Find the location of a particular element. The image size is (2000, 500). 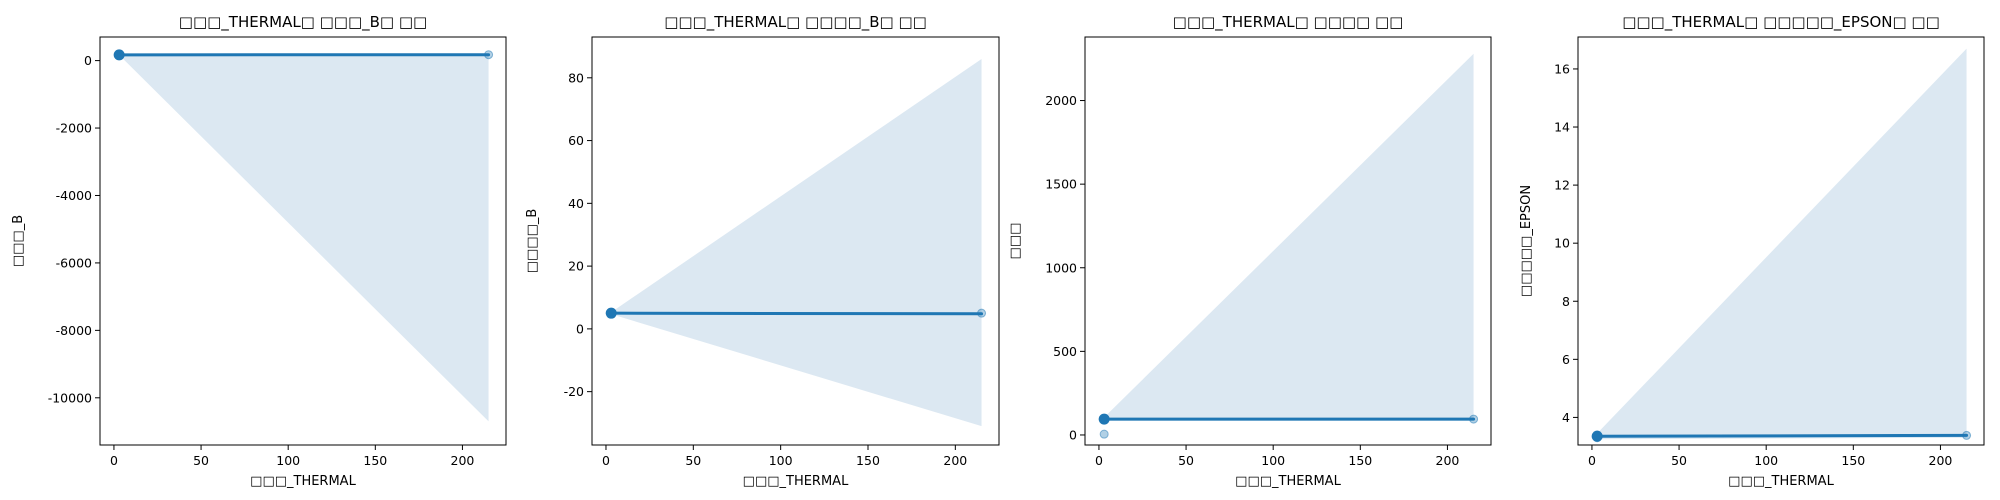

data-point is located at coordinates (1104, 434).